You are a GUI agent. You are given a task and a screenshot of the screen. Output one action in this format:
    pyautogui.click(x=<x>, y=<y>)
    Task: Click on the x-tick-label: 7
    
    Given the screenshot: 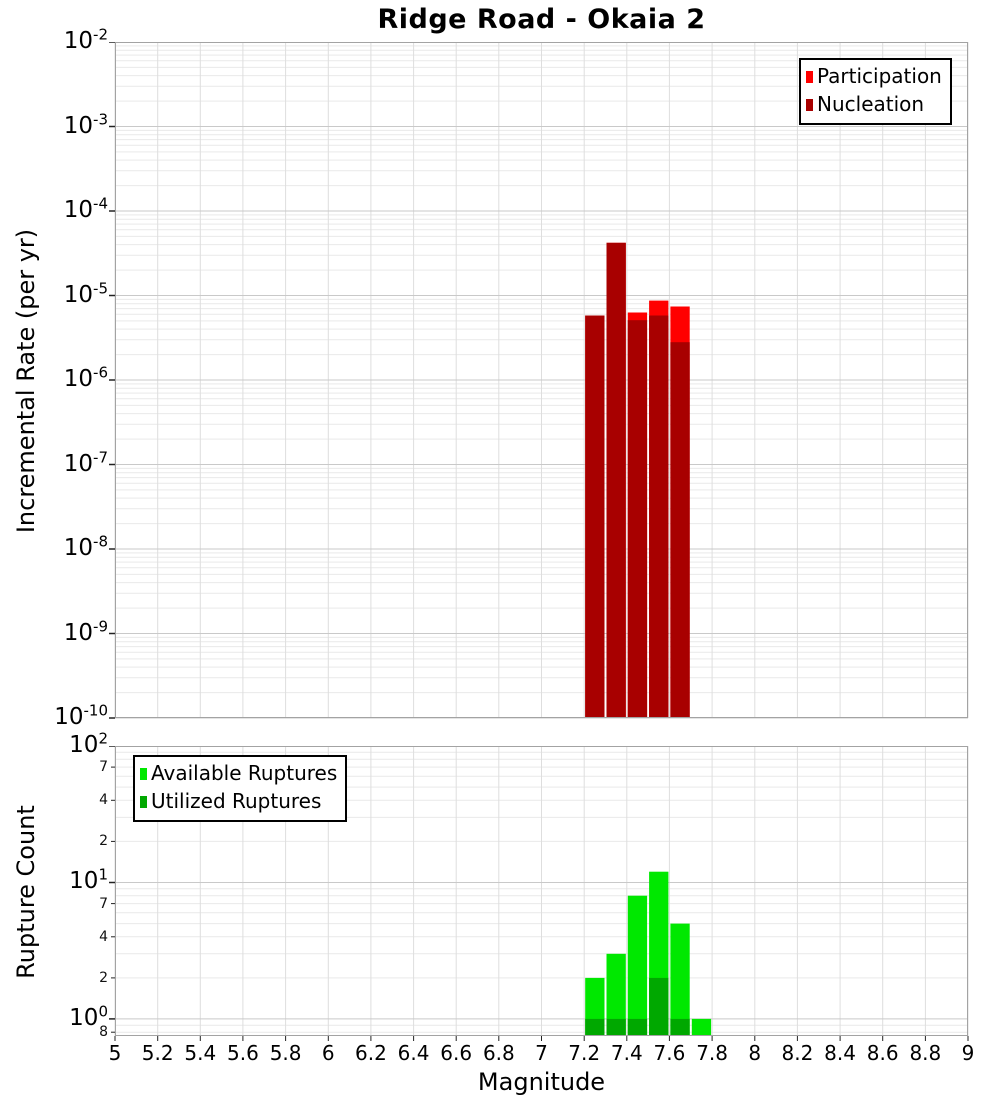 What is the action you would take?
    pyautogui.click(x=541, y=1053)
    